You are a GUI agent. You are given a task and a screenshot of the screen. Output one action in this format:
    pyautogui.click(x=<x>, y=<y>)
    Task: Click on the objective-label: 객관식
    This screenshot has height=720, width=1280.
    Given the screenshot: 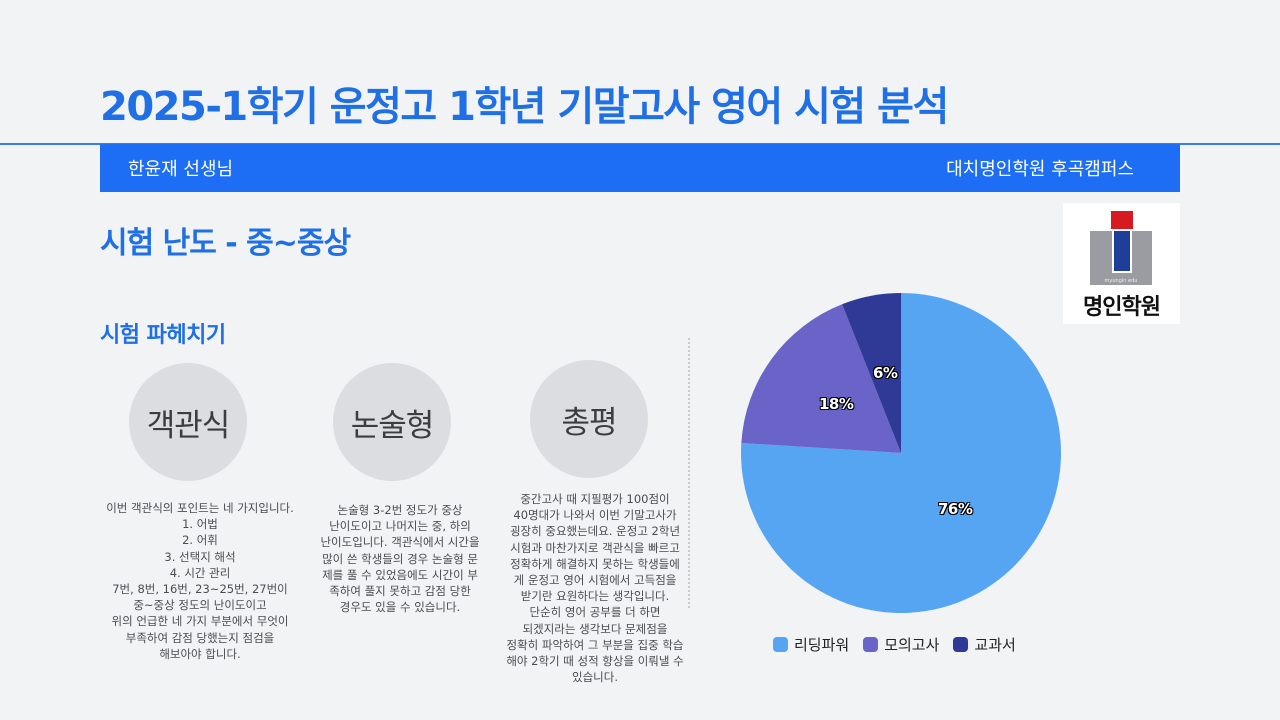 What is the action you would take?
    pyautogui.click(x=188, y=425)
    